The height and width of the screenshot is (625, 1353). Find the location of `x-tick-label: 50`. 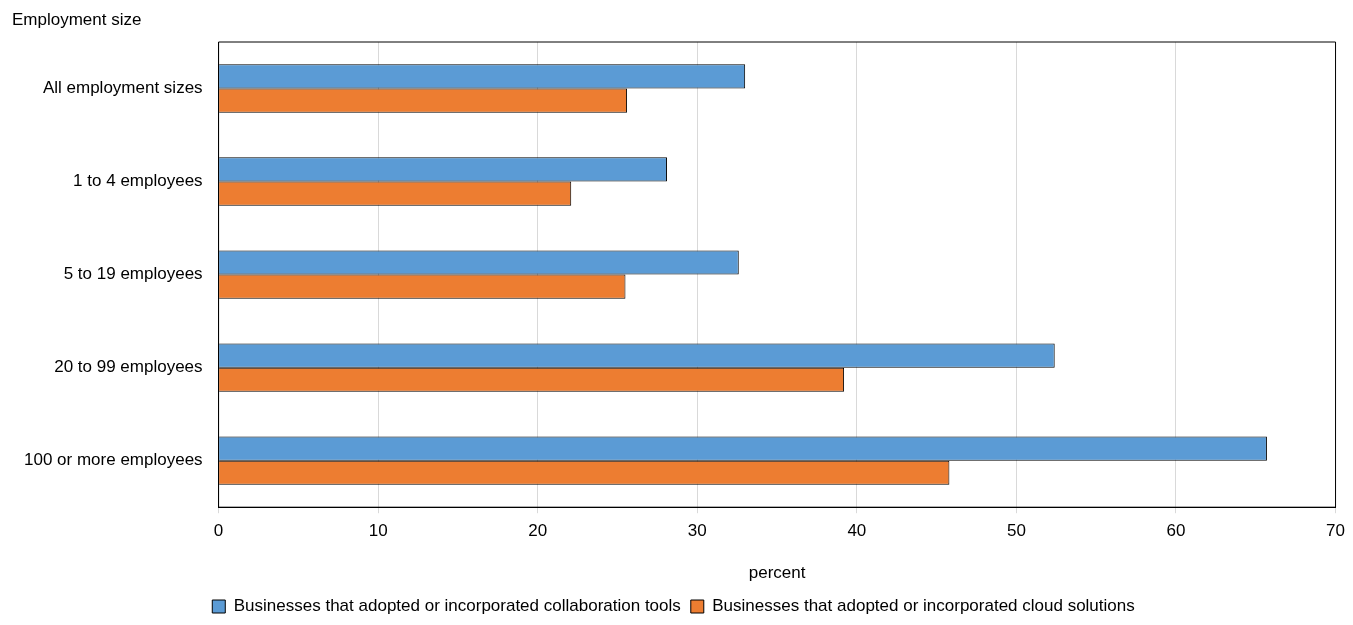

x-tick-label: 50 is located at coordinates (1016, 531).